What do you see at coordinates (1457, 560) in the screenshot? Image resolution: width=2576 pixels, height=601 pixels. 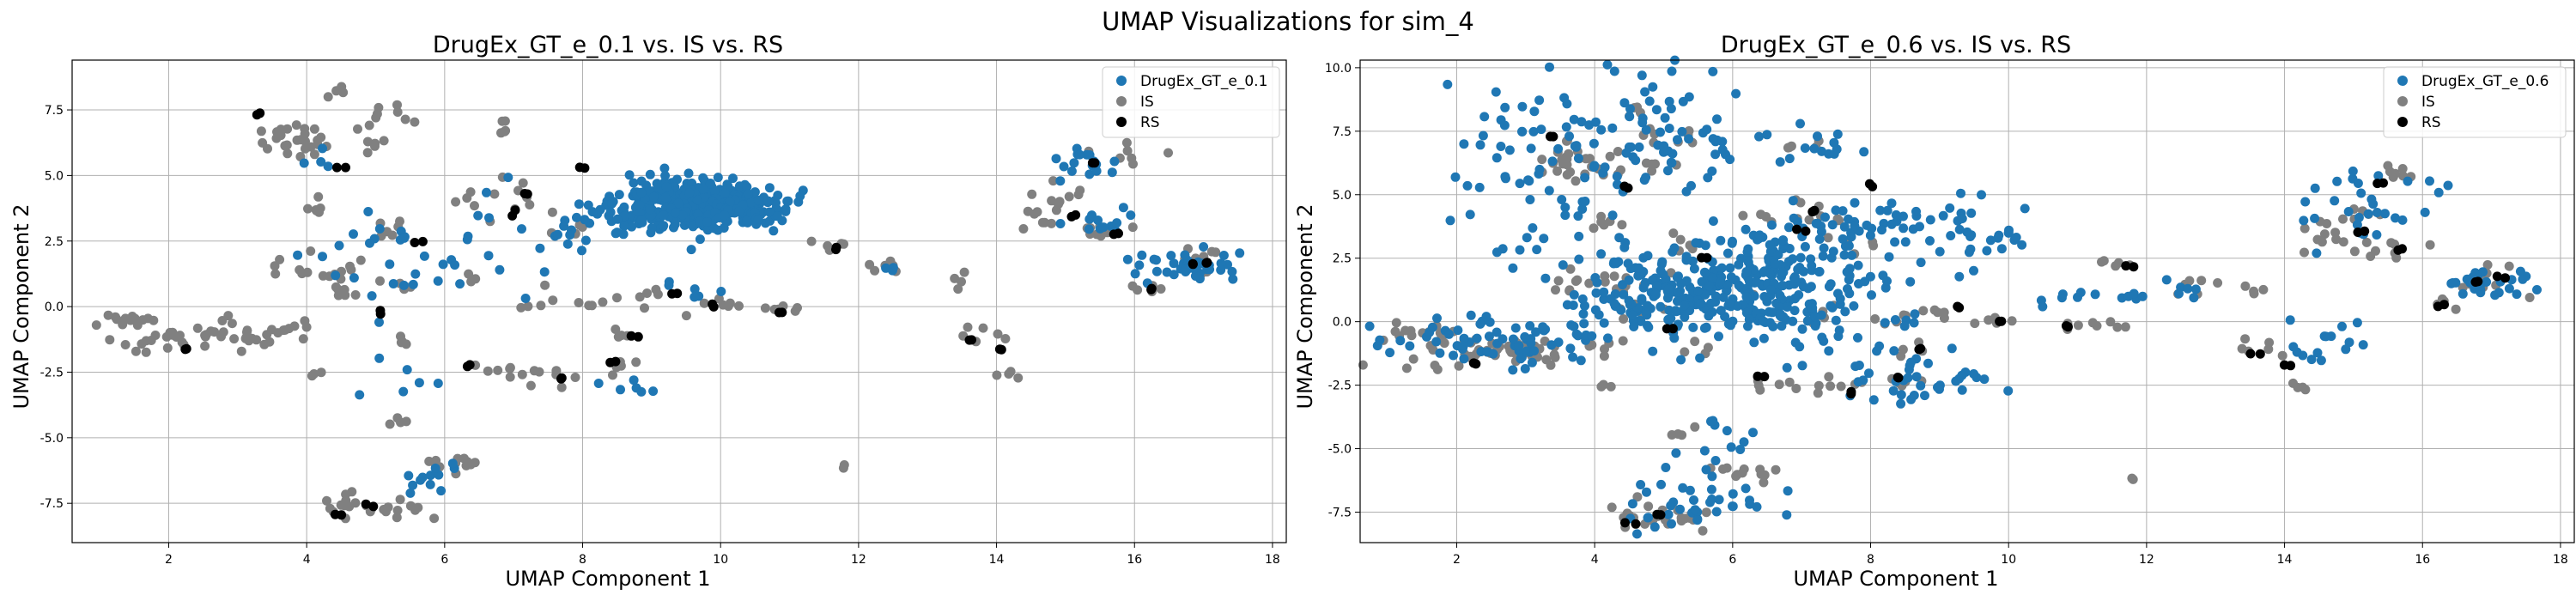 I see `chart-2-xtick-label-0: 2` at bounding box center [1457, 560].